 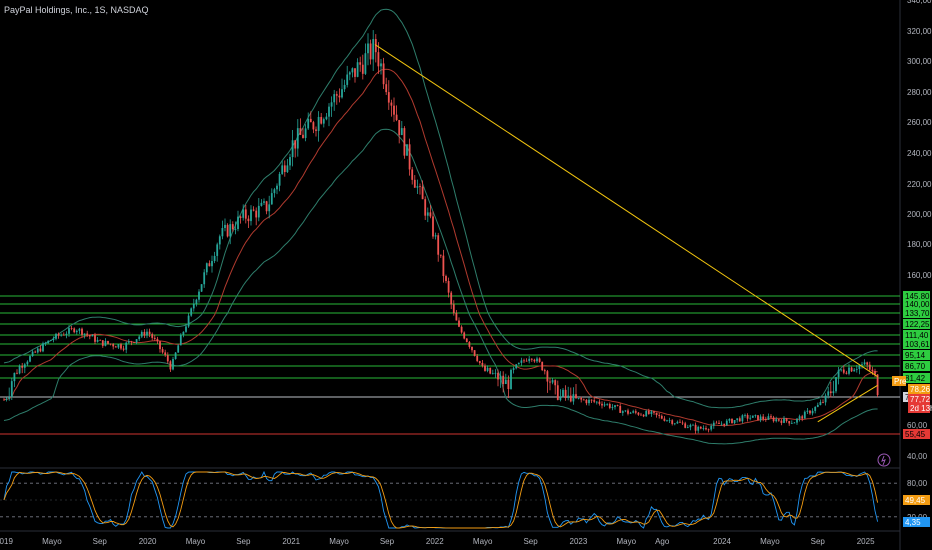 I want to click on level-tag-label: 55,45, so click(x=915, y=434).